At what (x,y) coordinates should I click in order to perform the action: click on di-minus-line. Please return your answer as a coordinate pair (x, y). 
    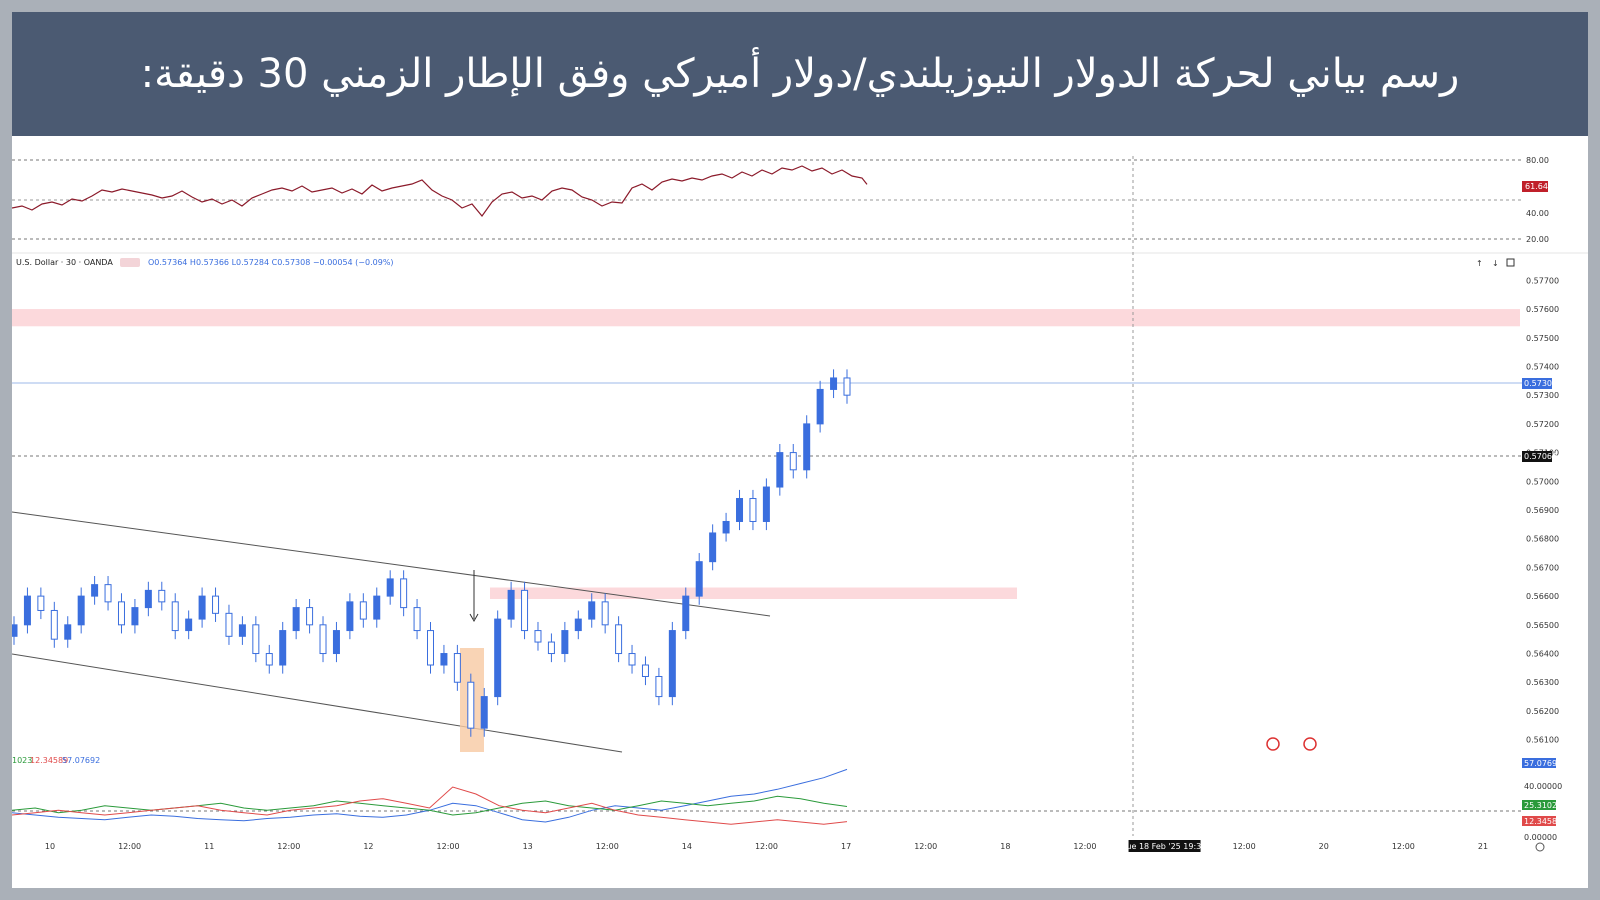
    Looking at the image, I should click on (430, 805).